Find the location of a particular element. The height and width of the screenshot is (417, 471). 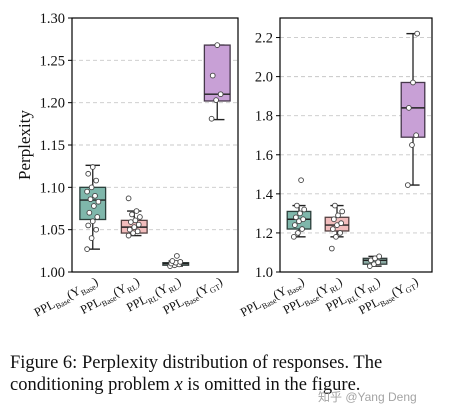

y-tick-label: 1.25 is located at coordinates (52, 61).